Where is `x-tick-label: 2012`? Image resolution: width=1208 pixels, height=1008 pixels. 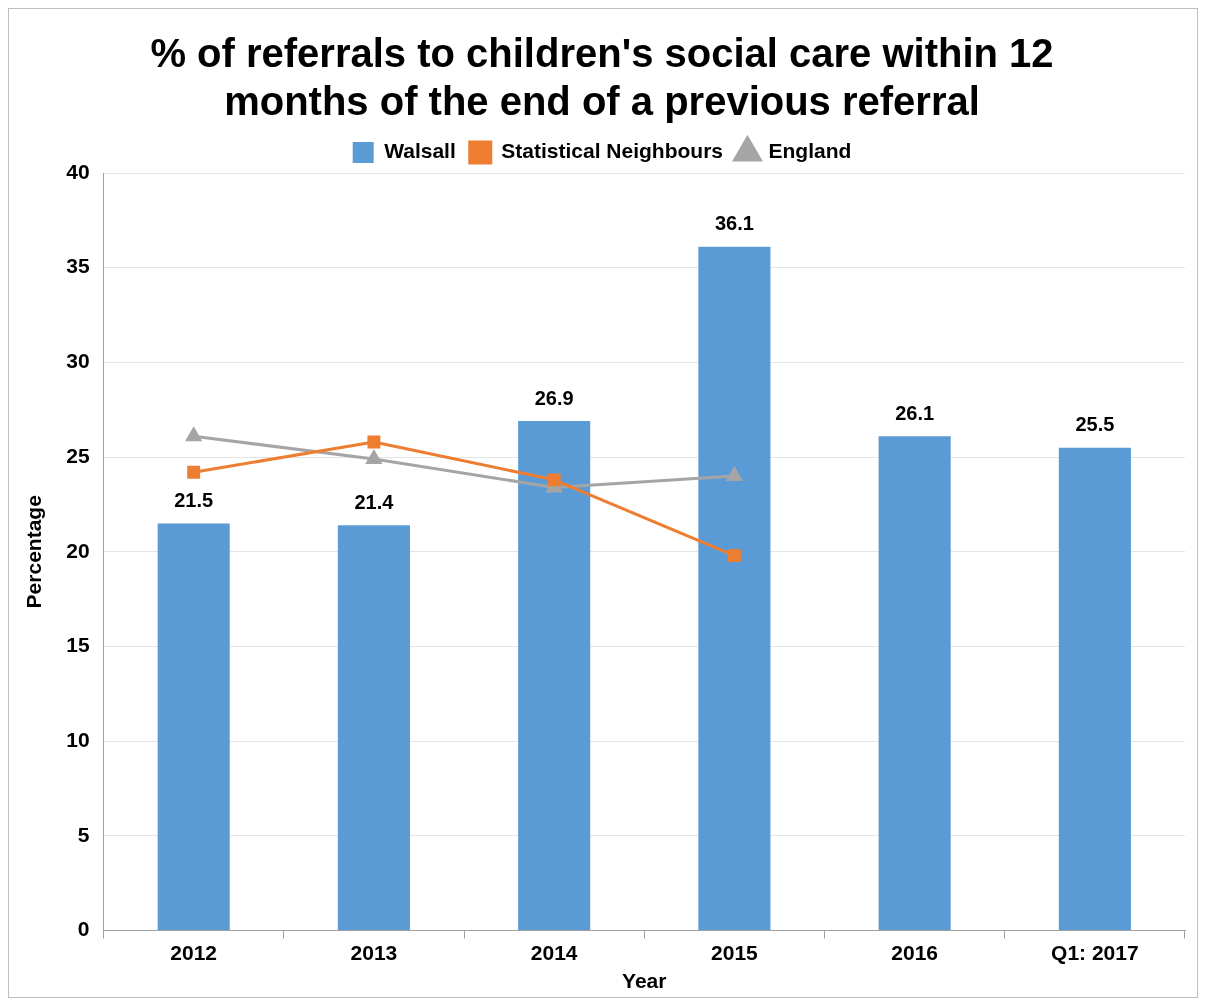 x-tick-label: 2012 is located at coordinates (194, 952).